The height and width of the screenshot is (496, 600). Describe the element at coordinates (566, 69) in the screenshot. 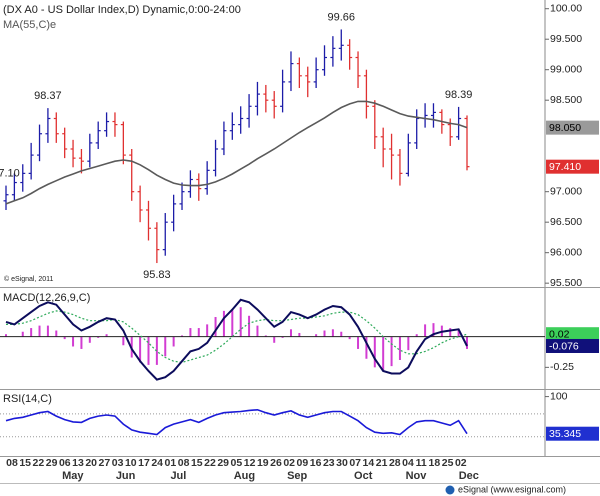

I see `y-tick-label: 99.000` at that location.